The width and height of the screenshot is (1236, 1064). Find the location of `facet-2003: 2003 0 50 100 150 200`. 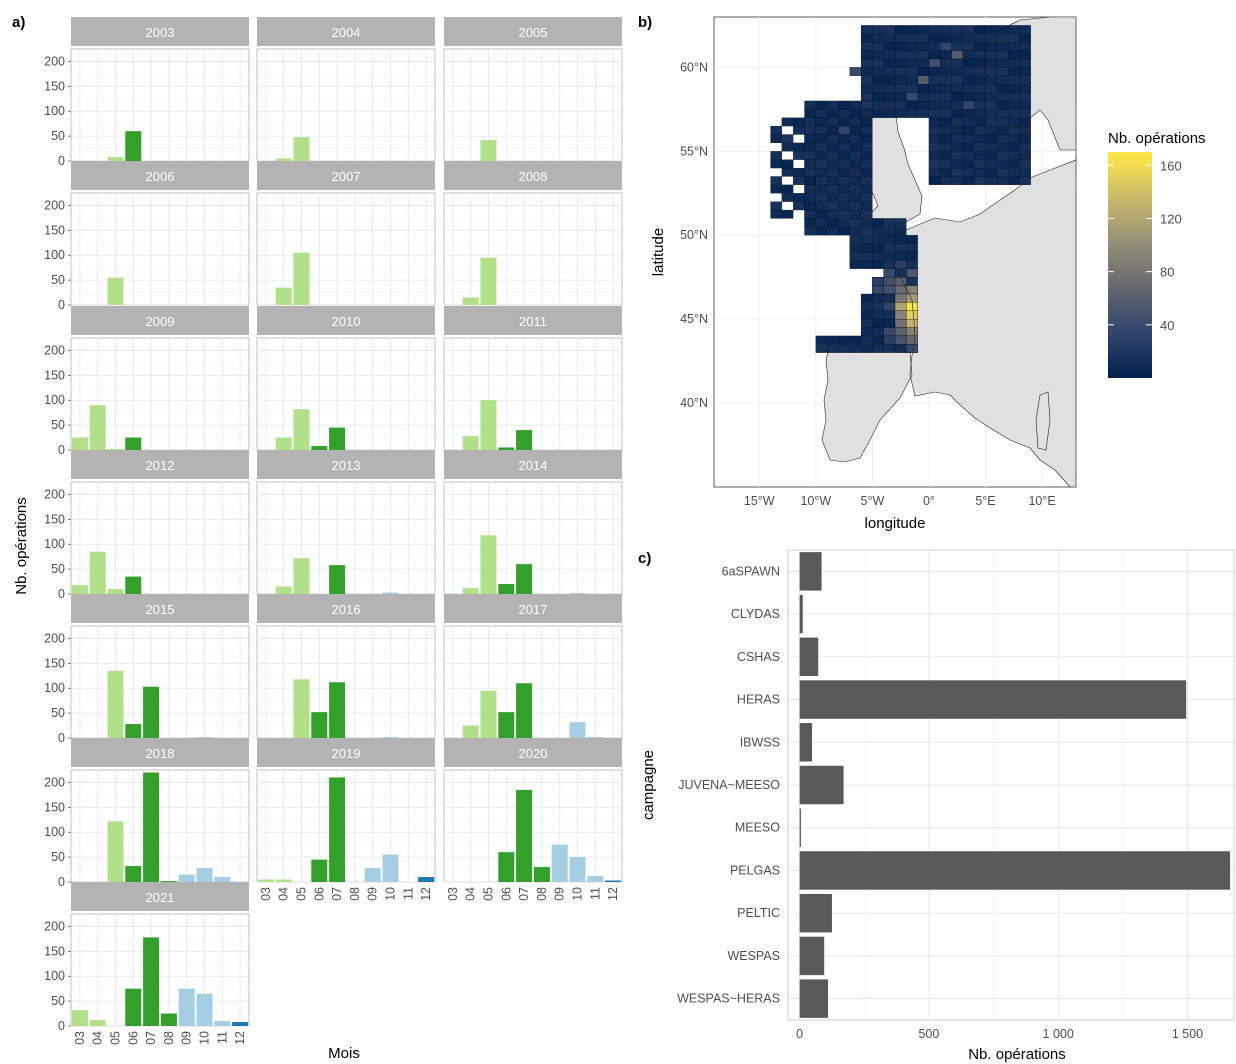

facet-2003: 2003 0 50 100 150 200 is located at coordinates (147, 92).